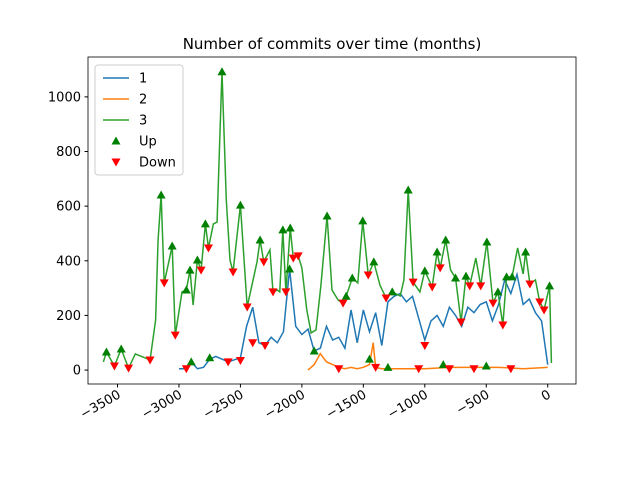 This screenshot has width=640, height=484. I want to click on legend-label: 3, so click(143, 121).